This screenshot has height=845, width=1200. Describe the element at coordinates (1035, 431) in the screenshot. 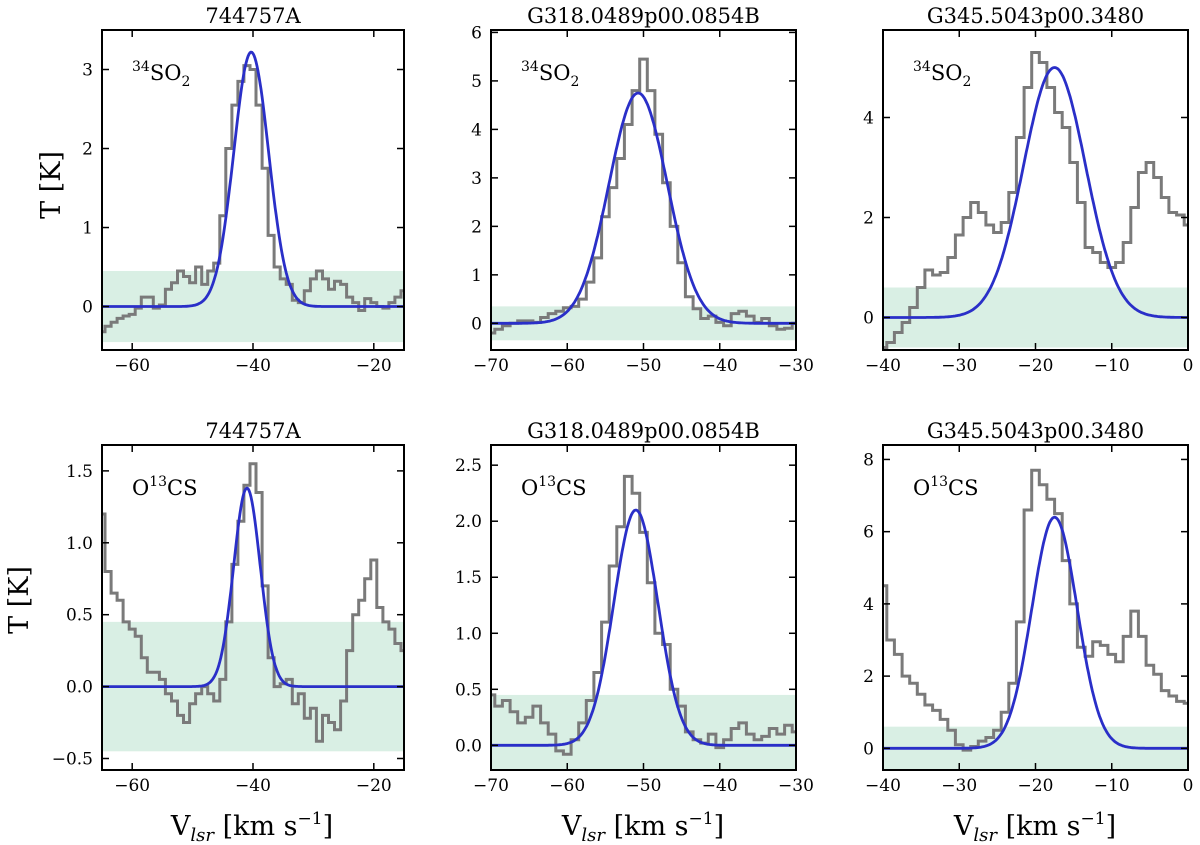

I see `panel-title: G345.5043p00.3480` at that location.